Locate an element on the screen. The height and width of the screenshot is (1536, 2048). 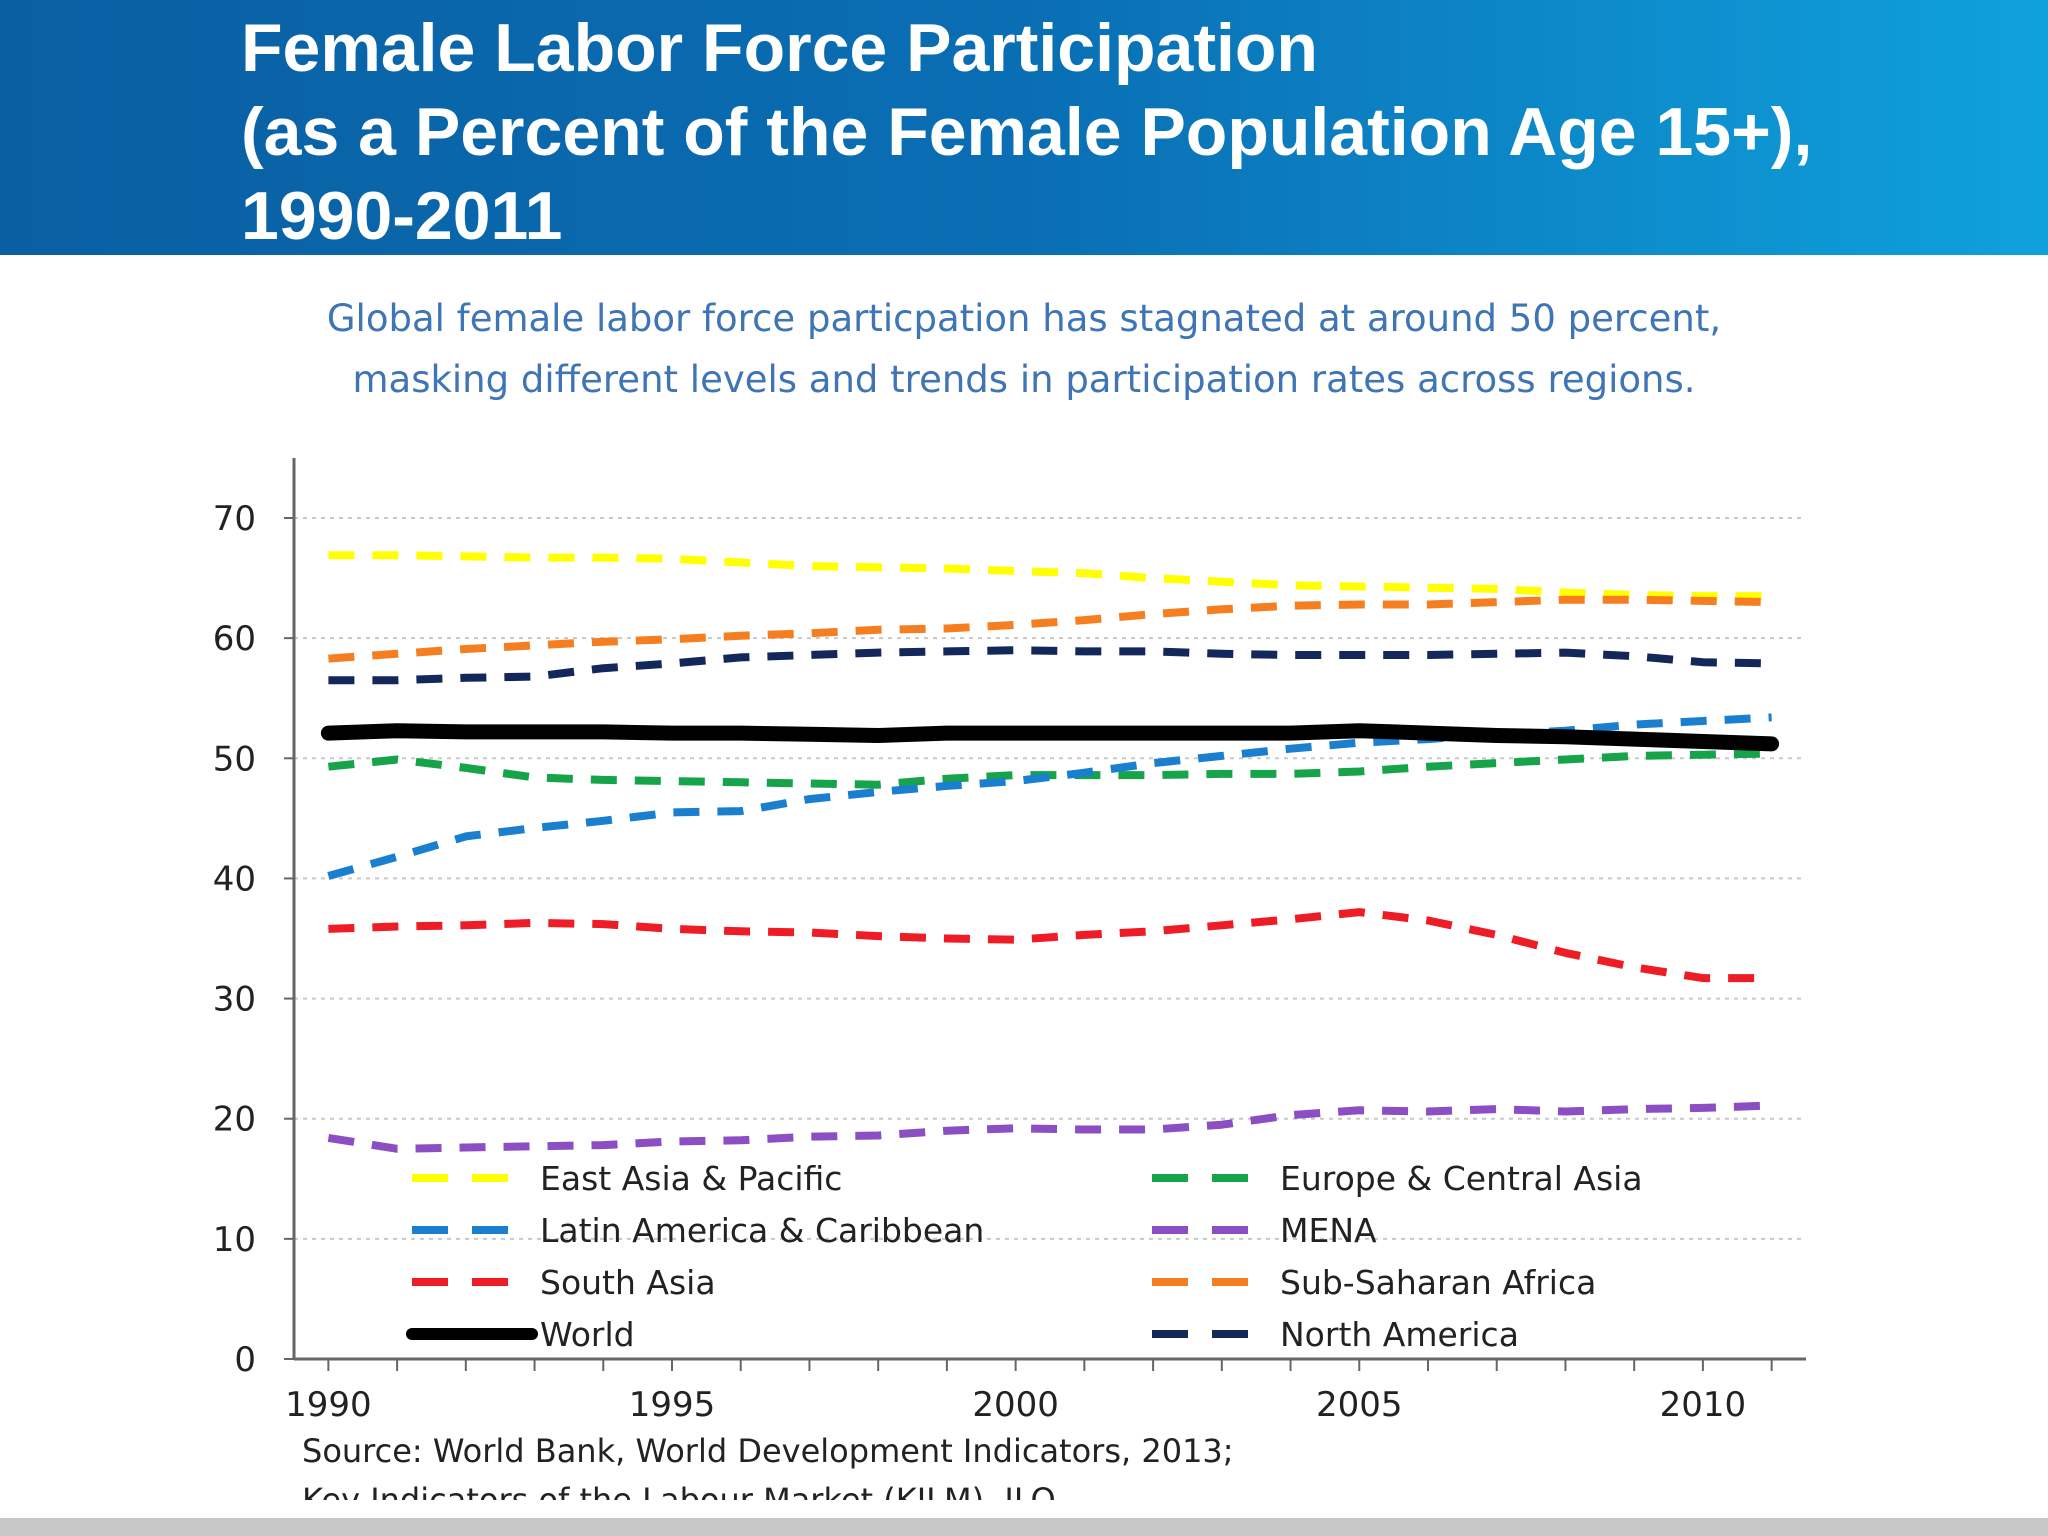
y-tick-label: 50 is located at coordinates (234, 759).